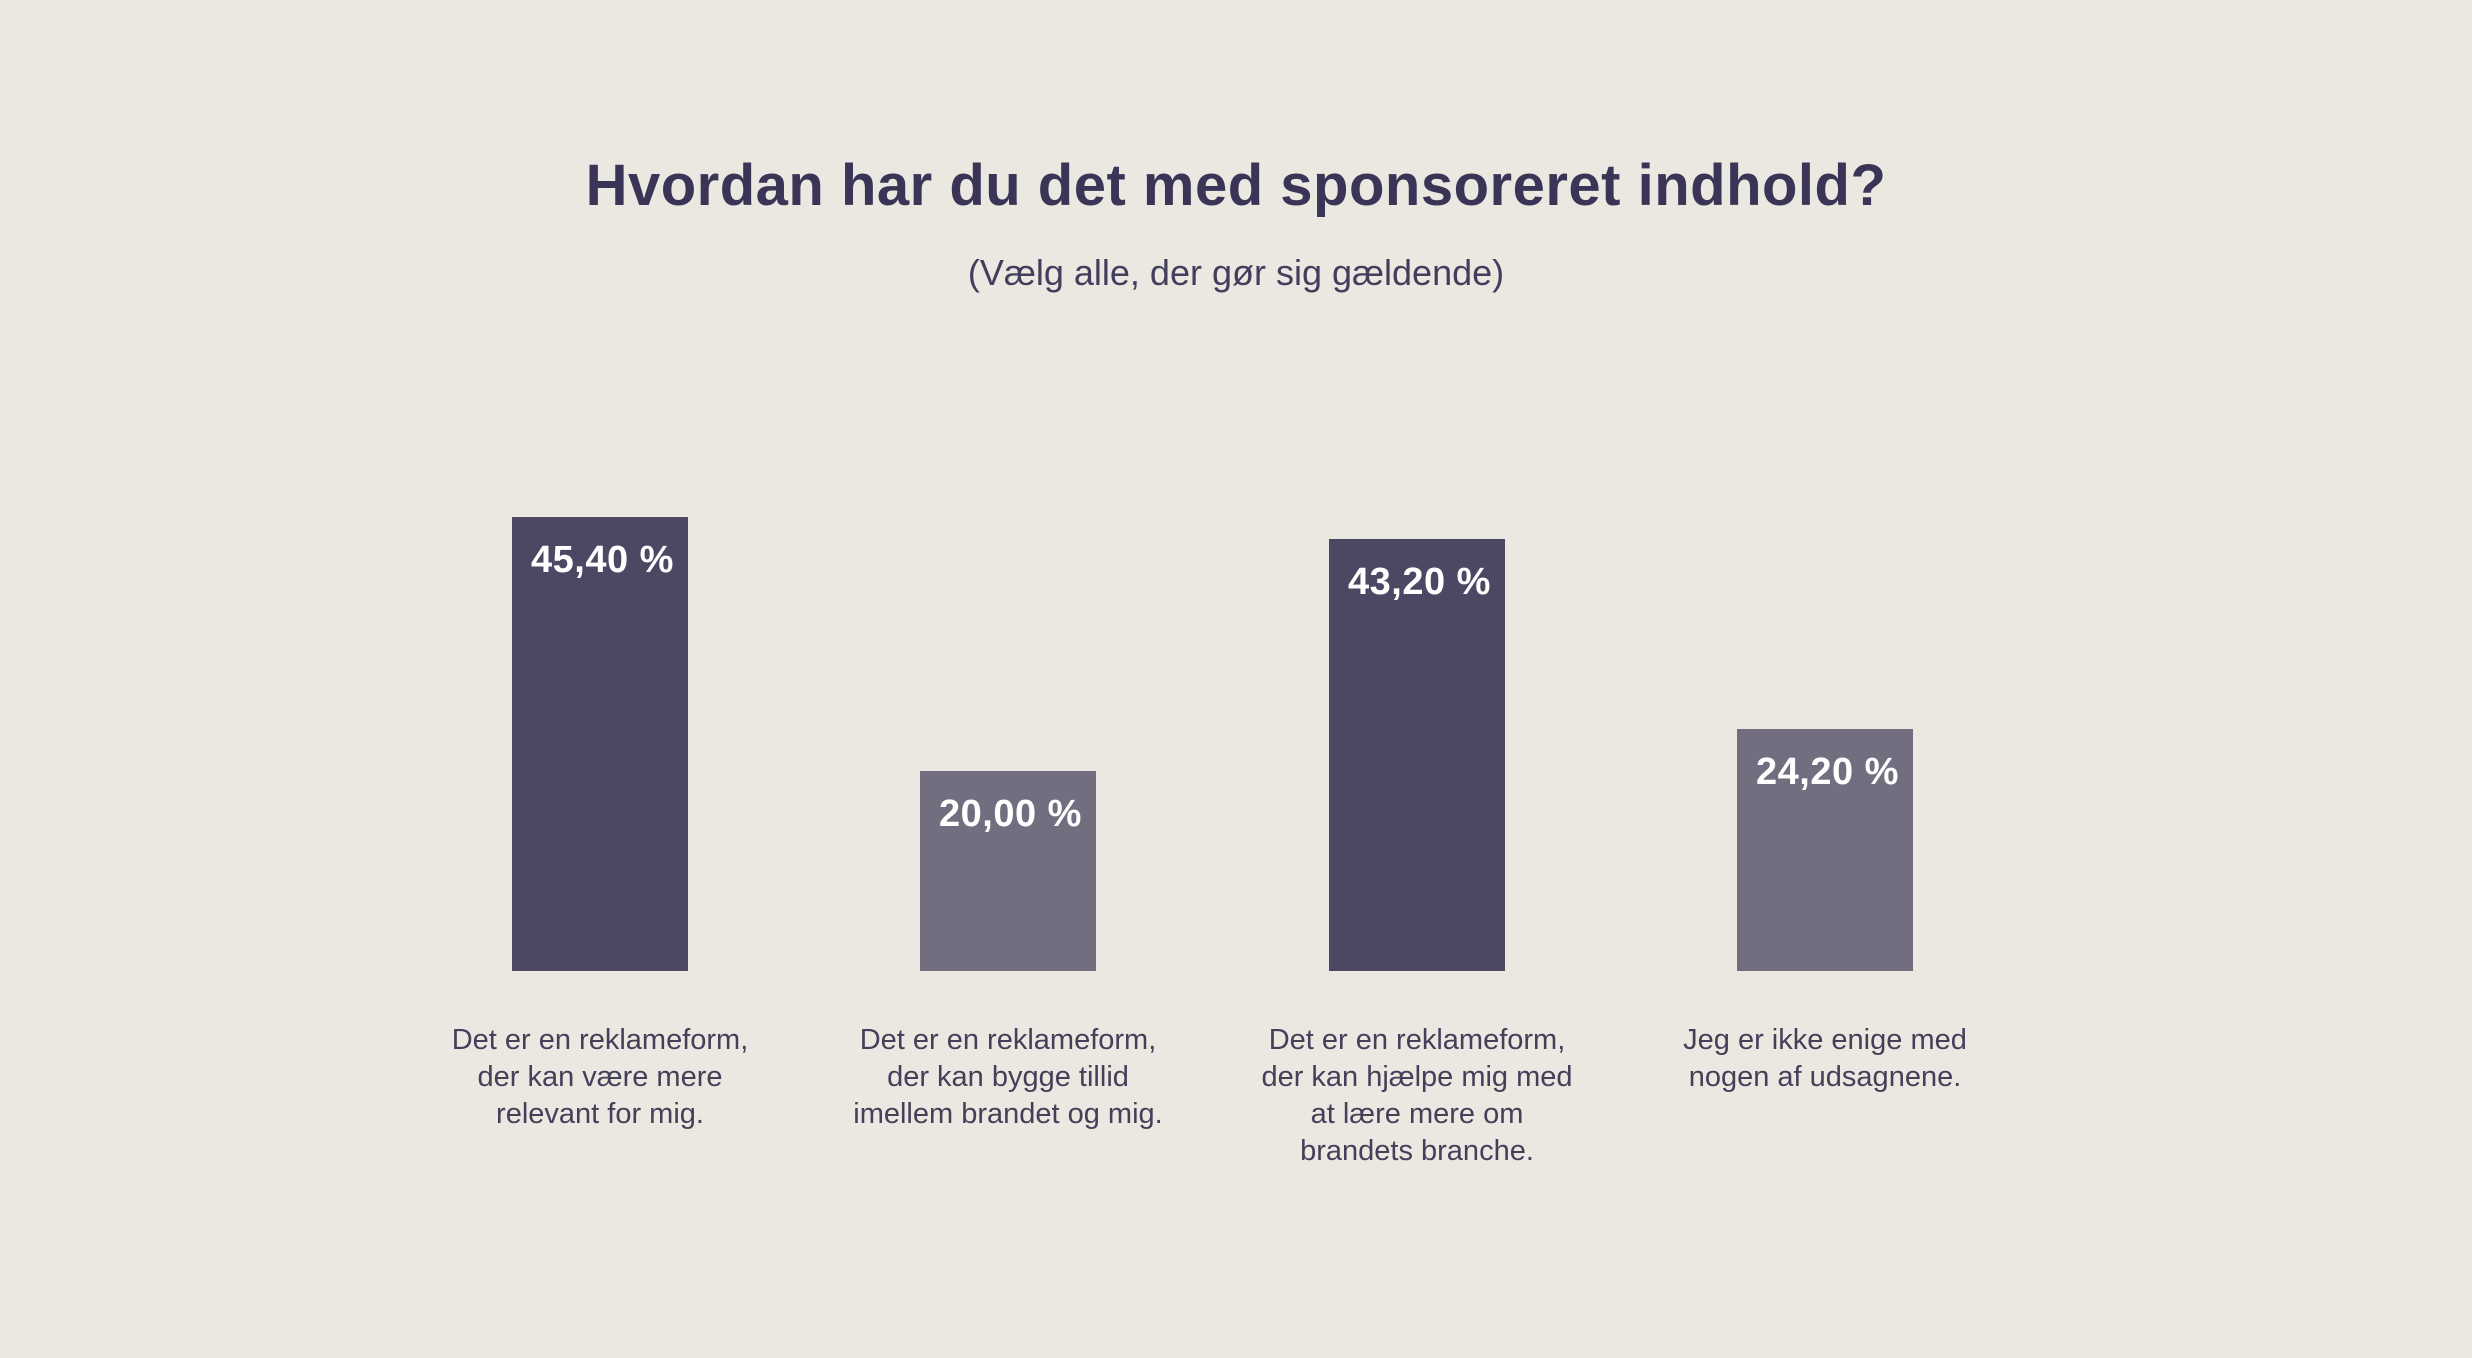 The image size is (2472, 1358). What do you see at coordinates (602, 560) in the screenshot?
I see `bar-value-label: 45,40 %` at bounding box center [602, 560].